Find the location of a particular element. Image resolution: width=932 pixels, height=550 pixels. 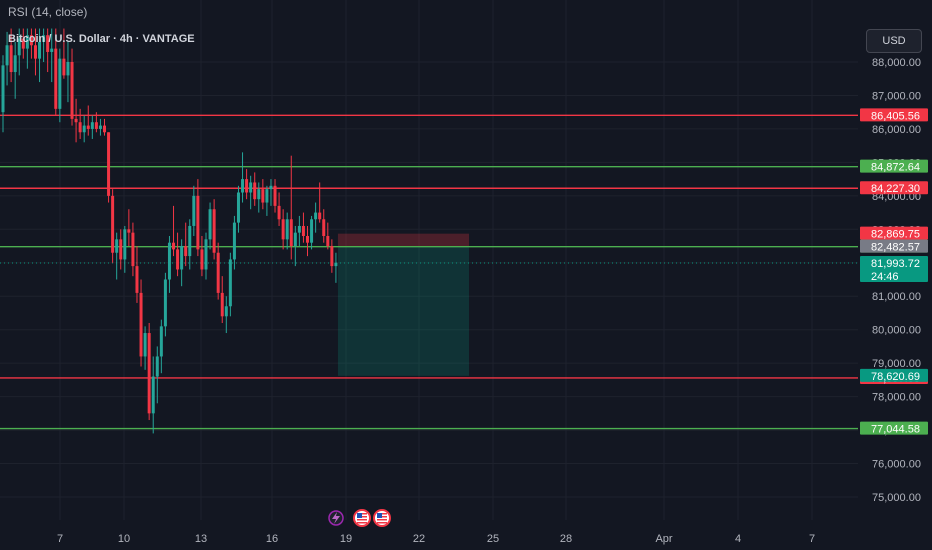

time-tick-label: 25 is located at coordinates (493, 539).